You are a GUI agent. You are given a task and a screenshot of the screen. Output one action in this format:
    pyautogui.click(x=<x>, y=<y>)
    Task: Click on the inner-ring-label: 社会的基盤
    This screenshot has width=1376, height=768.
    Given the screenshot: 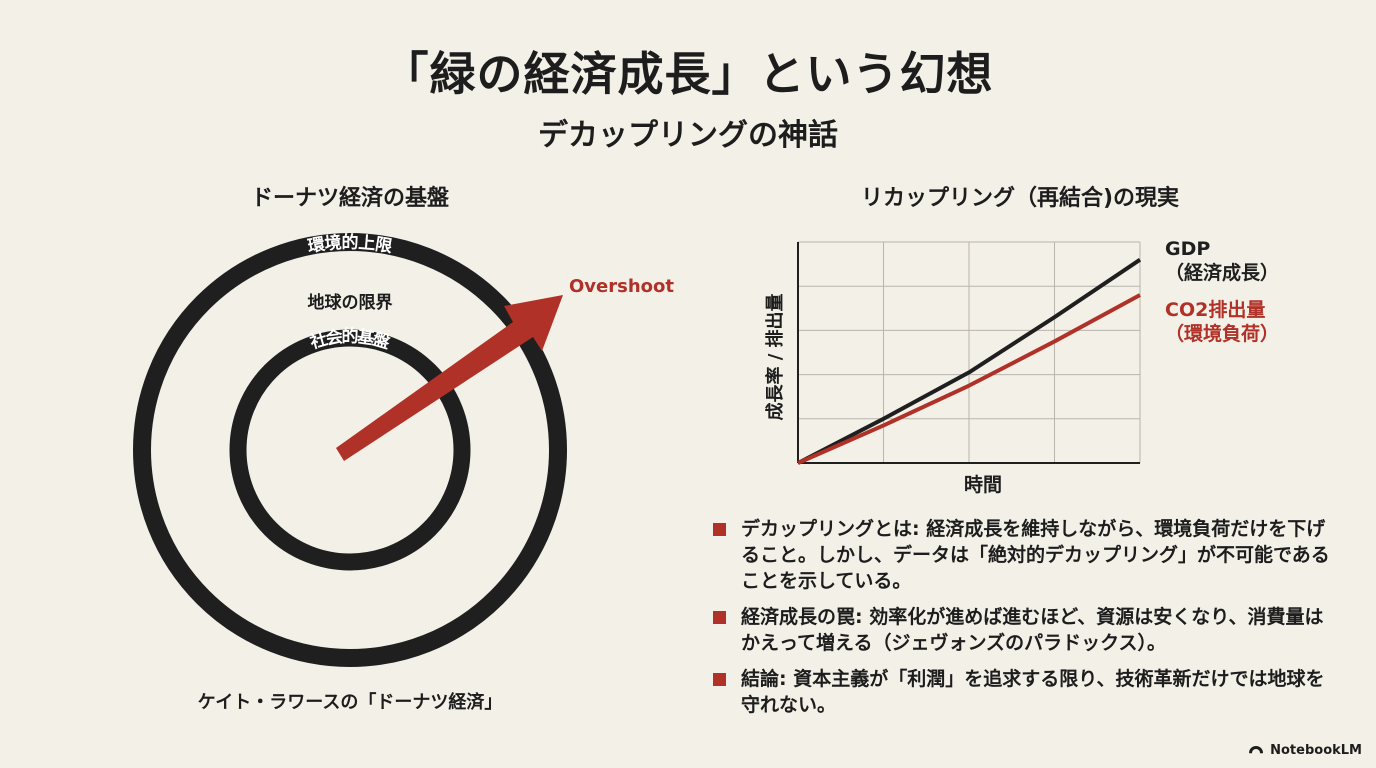 What is the action you would take?
    pyautogui.click(x=350, y=340)
    